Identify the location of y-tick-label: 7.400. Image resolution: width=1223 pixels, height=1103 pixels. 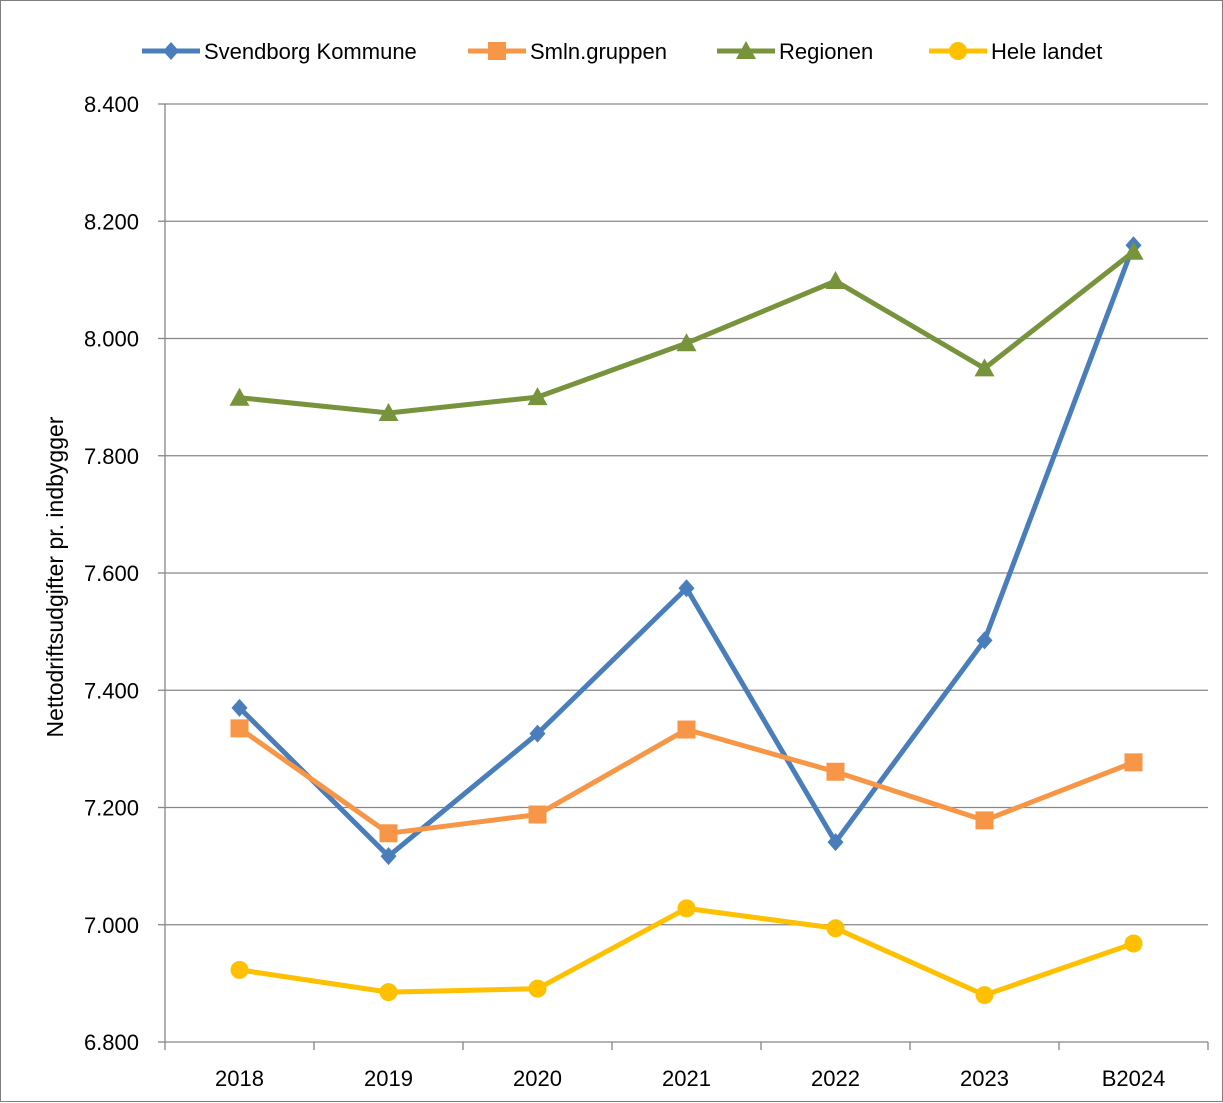
(111, 690).